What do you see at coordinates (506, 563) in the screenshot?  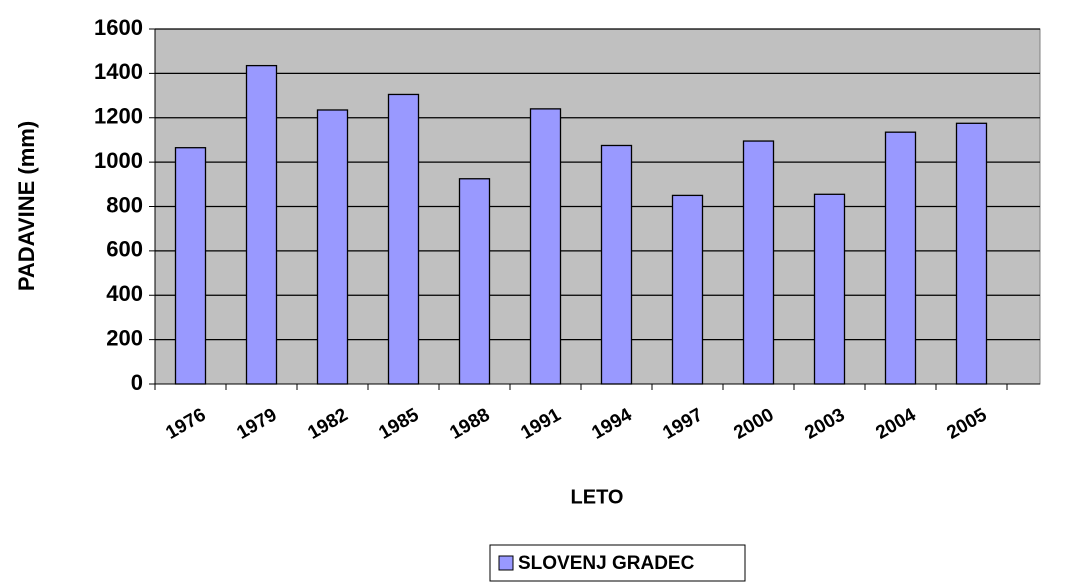 I see `legend-swatch` at bounding box center [506, 563].